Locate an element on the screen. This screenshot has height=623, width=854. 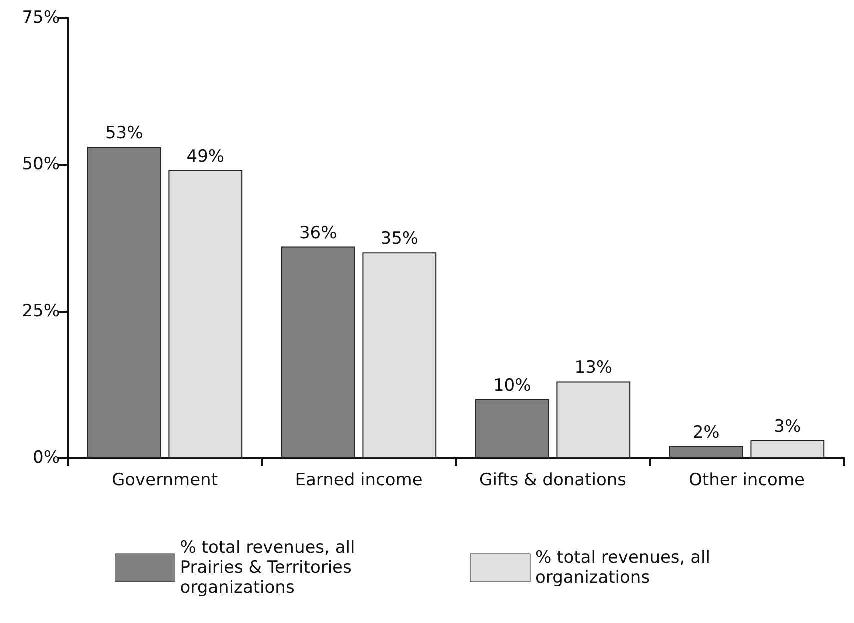
y-tick-label: 50% is located at coordinates (41, 164).